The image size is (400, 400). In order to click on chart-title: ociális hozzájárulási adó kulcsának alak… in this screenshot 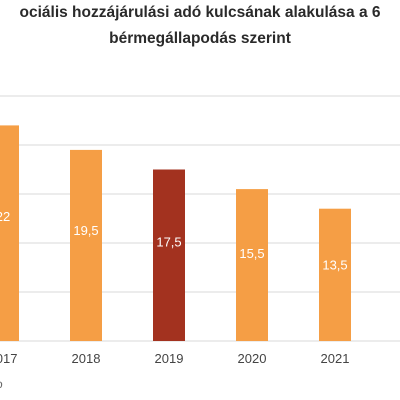, I will do `click(200, 25)`.